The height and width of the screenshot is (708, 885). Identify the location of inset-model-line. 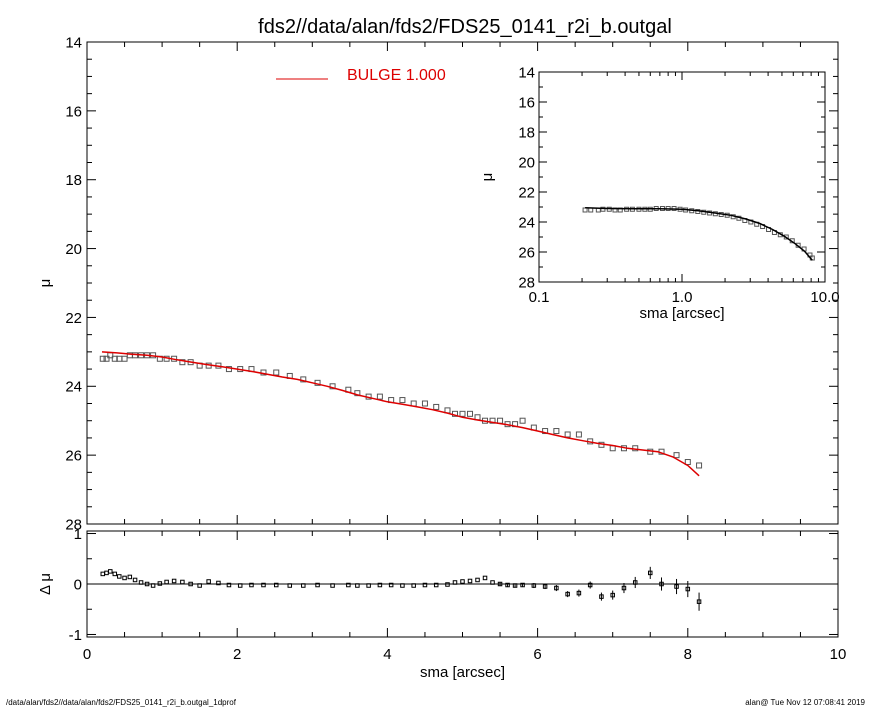
(699, 234).